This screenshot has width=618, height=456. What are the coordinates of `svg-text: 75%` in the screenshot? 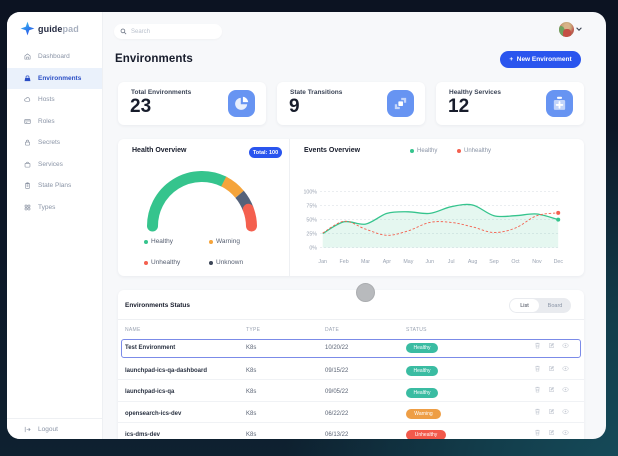 It's located at (311, 207).